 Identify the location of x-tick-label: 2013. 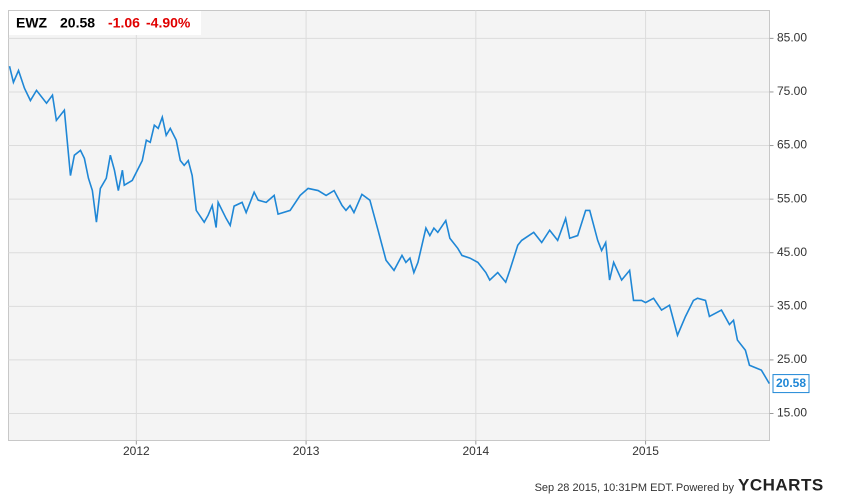
(306, 451).